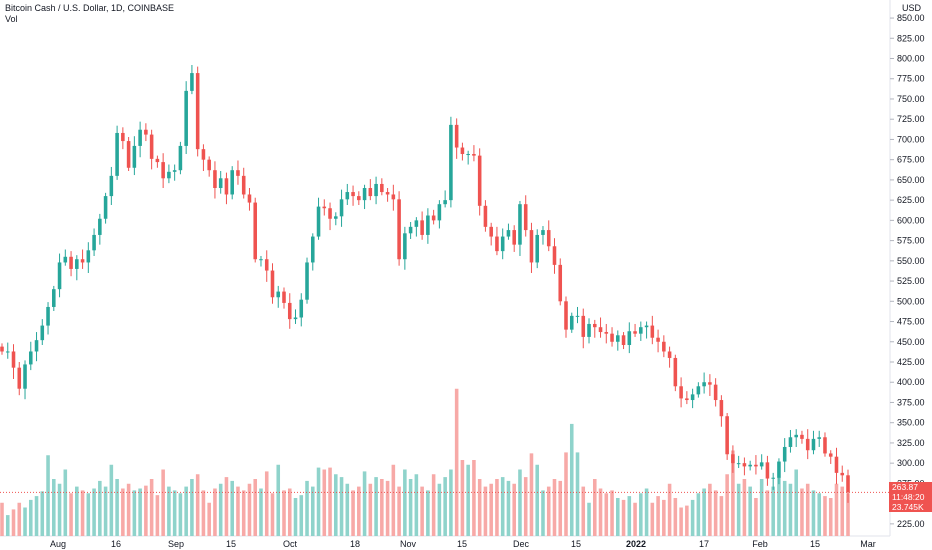  I want to click on y-tick-label: 825.00, so click(911, 38).